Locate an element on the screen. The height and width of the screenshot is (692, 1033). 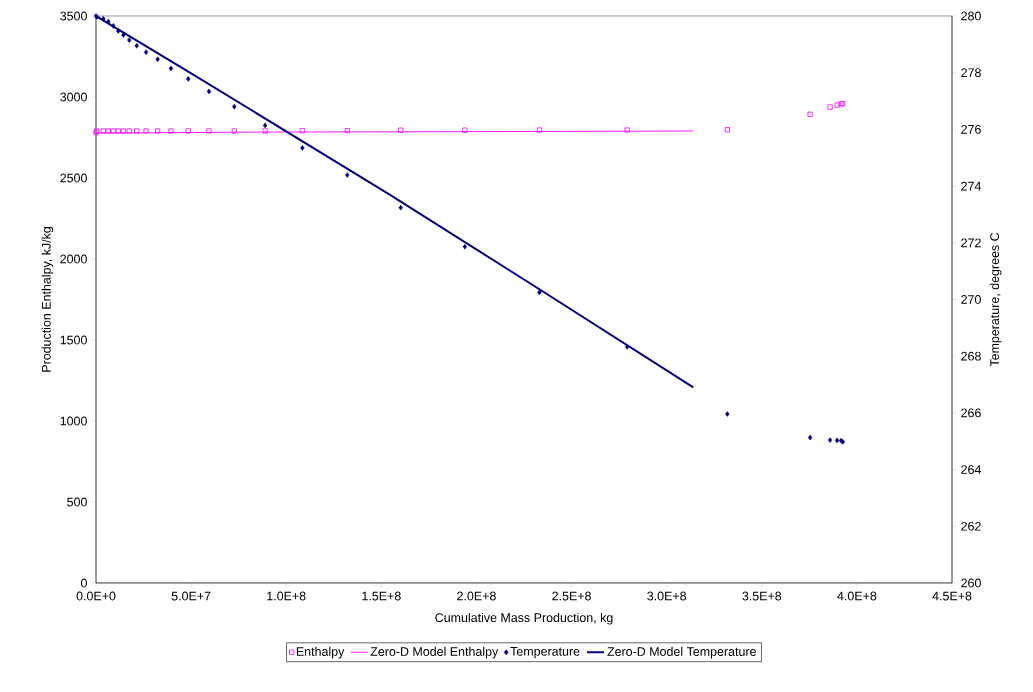
y2-tick-label: 274 is located at coordinates (971, 186).